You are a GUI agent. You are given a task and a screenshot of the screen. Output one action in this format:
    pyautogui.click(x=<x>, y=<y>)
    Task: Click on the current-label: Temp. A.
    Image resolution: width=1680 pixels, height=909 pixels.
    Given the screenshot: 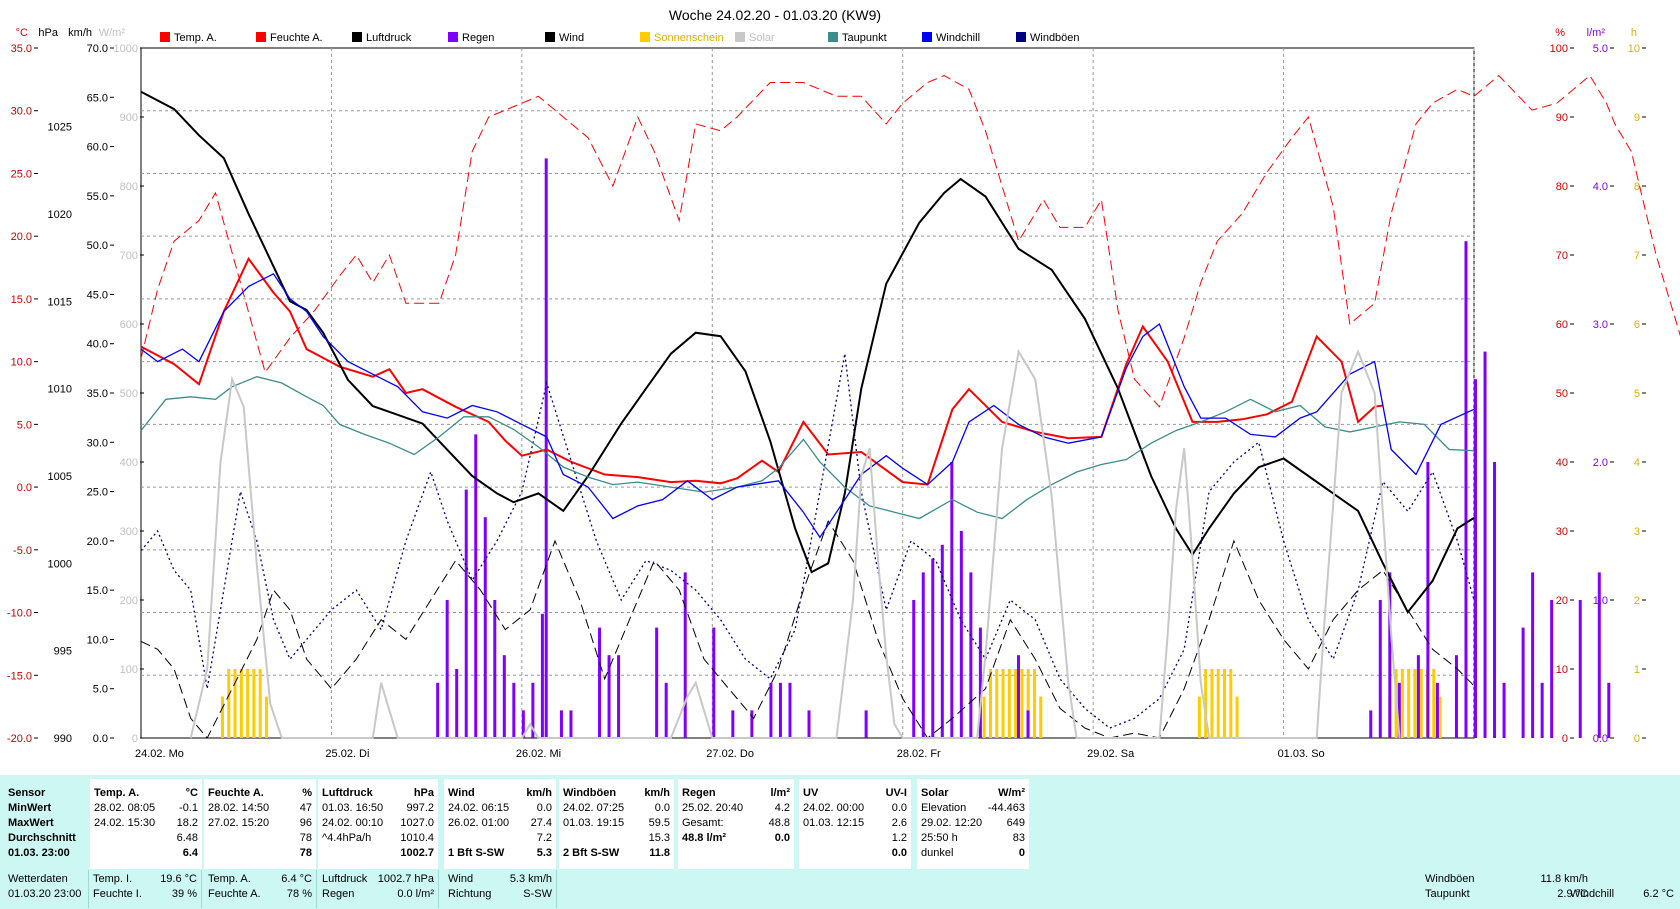 What is the action you would take?
    pyautogui.click(x=229, y=879)
    